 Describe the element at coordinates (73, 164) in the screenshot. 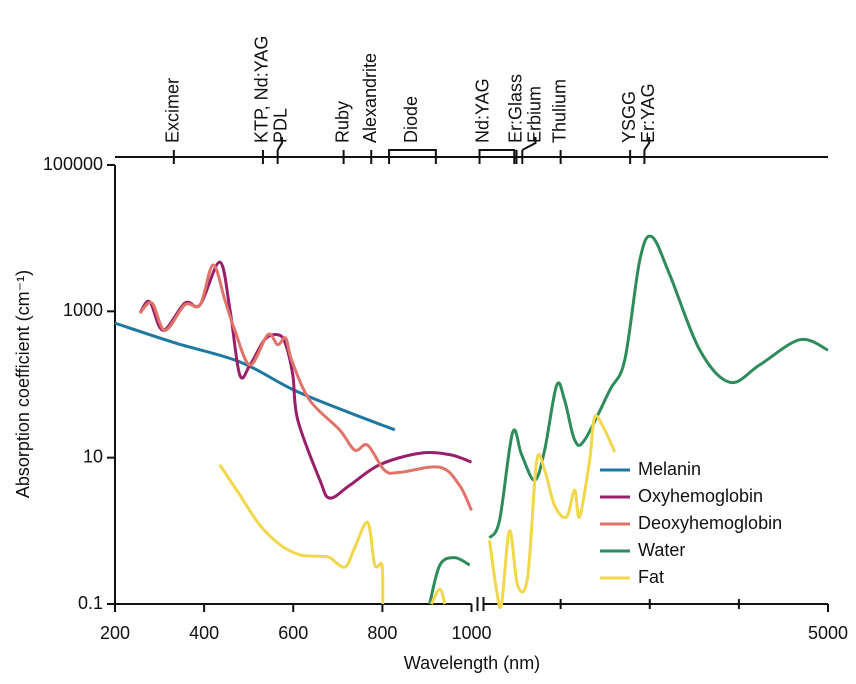

I see `y-tick-label: 100000` at that location.